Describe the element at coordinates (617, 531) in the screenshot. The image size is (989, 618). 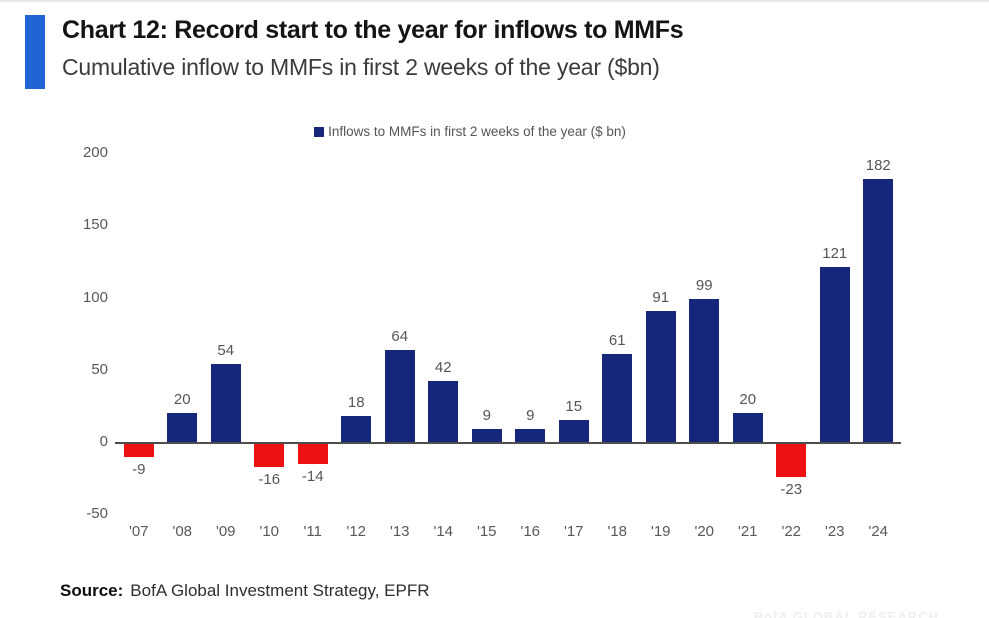
I see `x-axis-category-label: '18` at that location.